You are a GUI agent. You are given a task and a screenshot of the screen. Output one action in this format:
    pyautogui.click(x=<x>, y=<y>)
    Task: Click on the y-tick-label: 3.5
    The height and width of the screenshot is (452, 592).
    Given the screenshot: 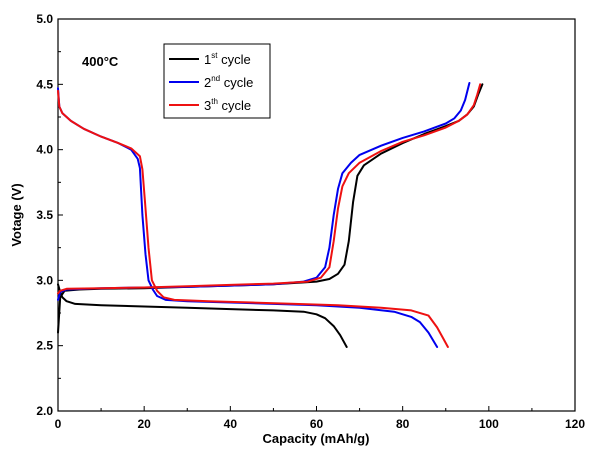 What is the action you would take?
    pyautogui.click(x=44, y=215)
    